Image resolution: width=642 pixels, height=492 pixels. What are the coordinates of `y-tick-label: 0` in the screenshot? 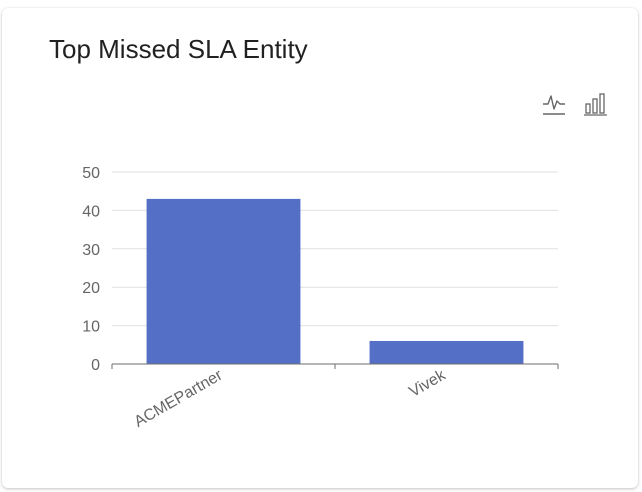 It's located at (95, 365).